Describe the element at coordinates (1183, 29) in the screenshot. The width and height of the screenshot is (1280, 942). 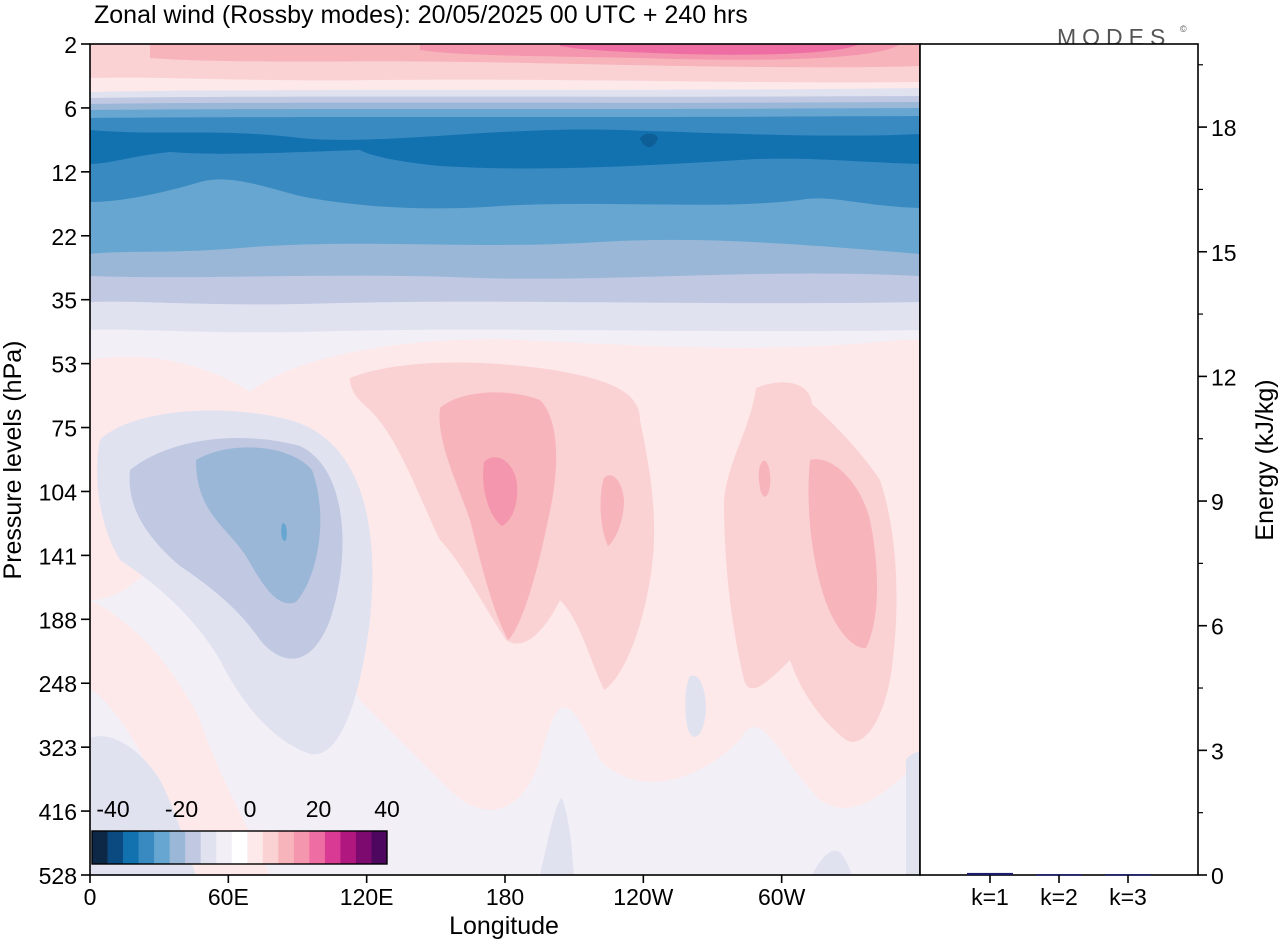
I see `logo-copyright-mark: ©` at that location.